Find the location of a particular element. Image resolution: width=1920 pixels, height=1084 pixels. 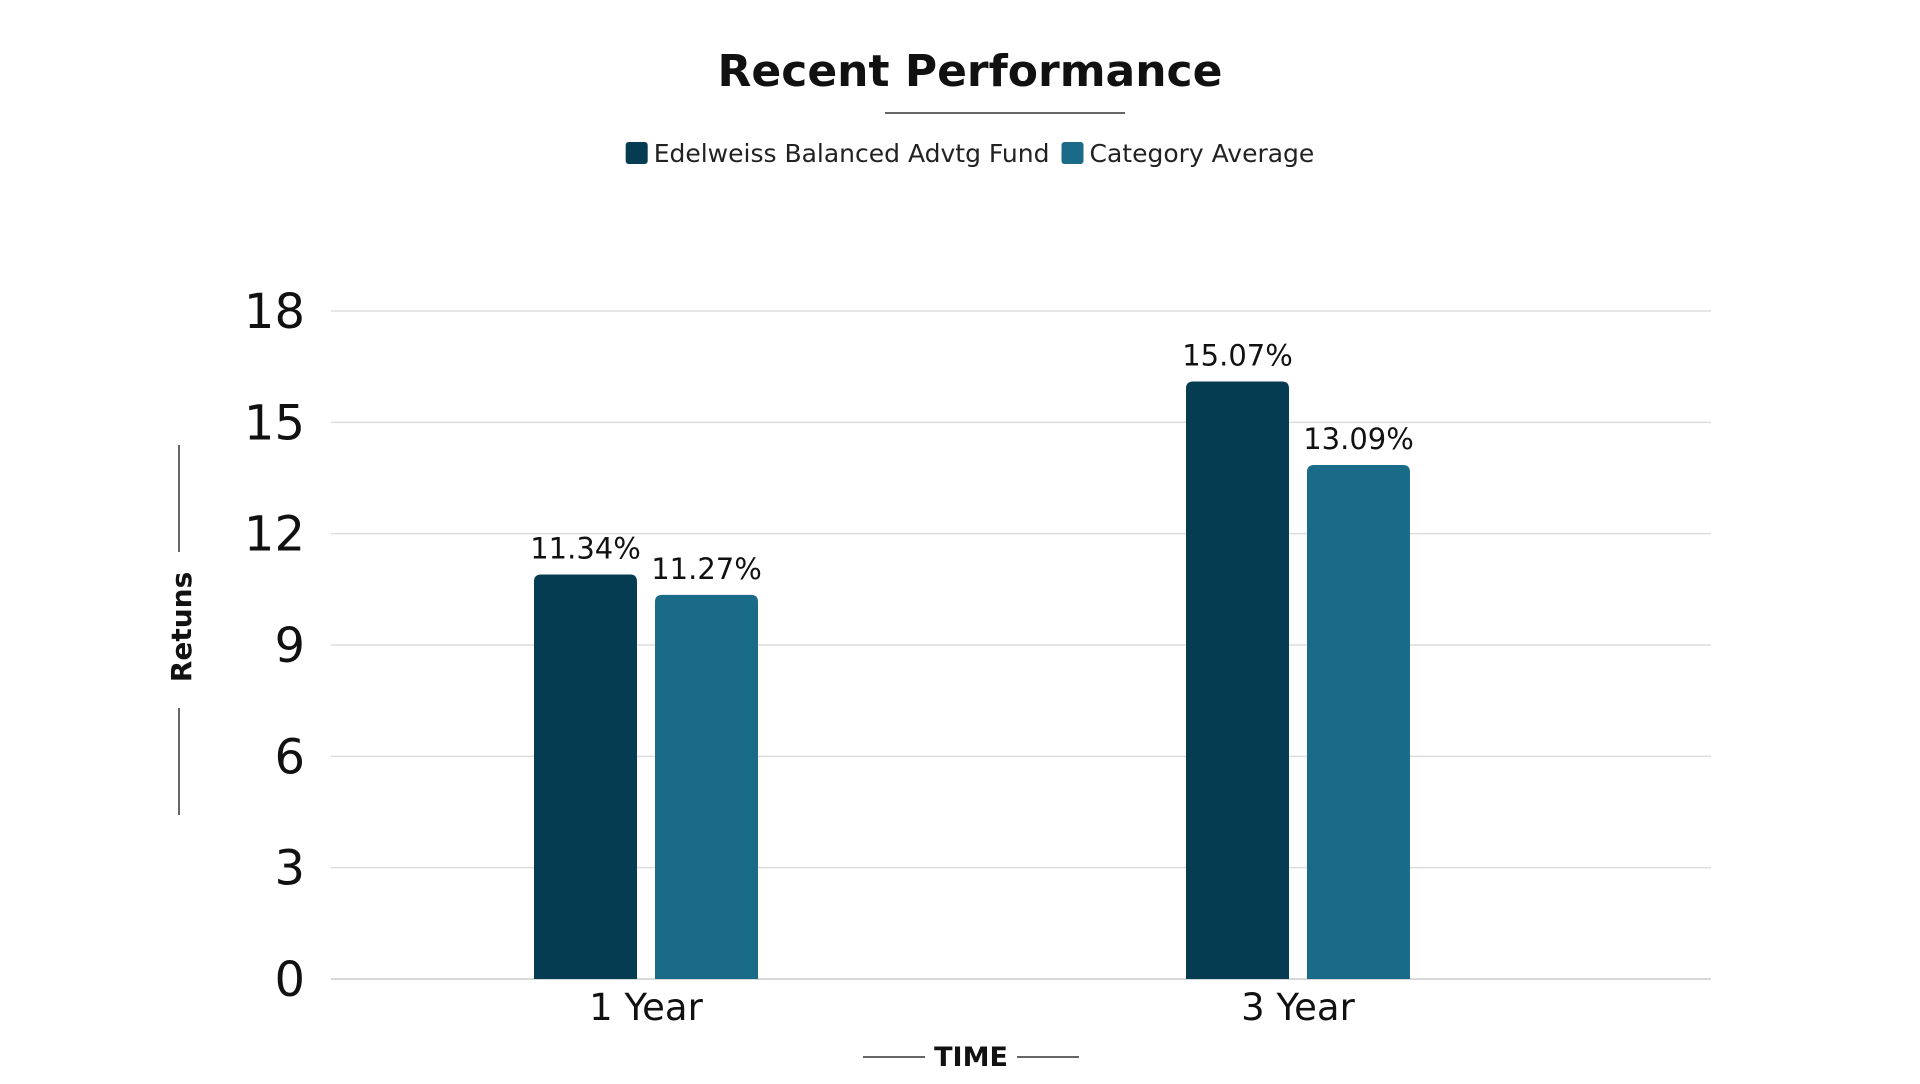

legend-item: Category Average is located at coordinates (1188, 153).